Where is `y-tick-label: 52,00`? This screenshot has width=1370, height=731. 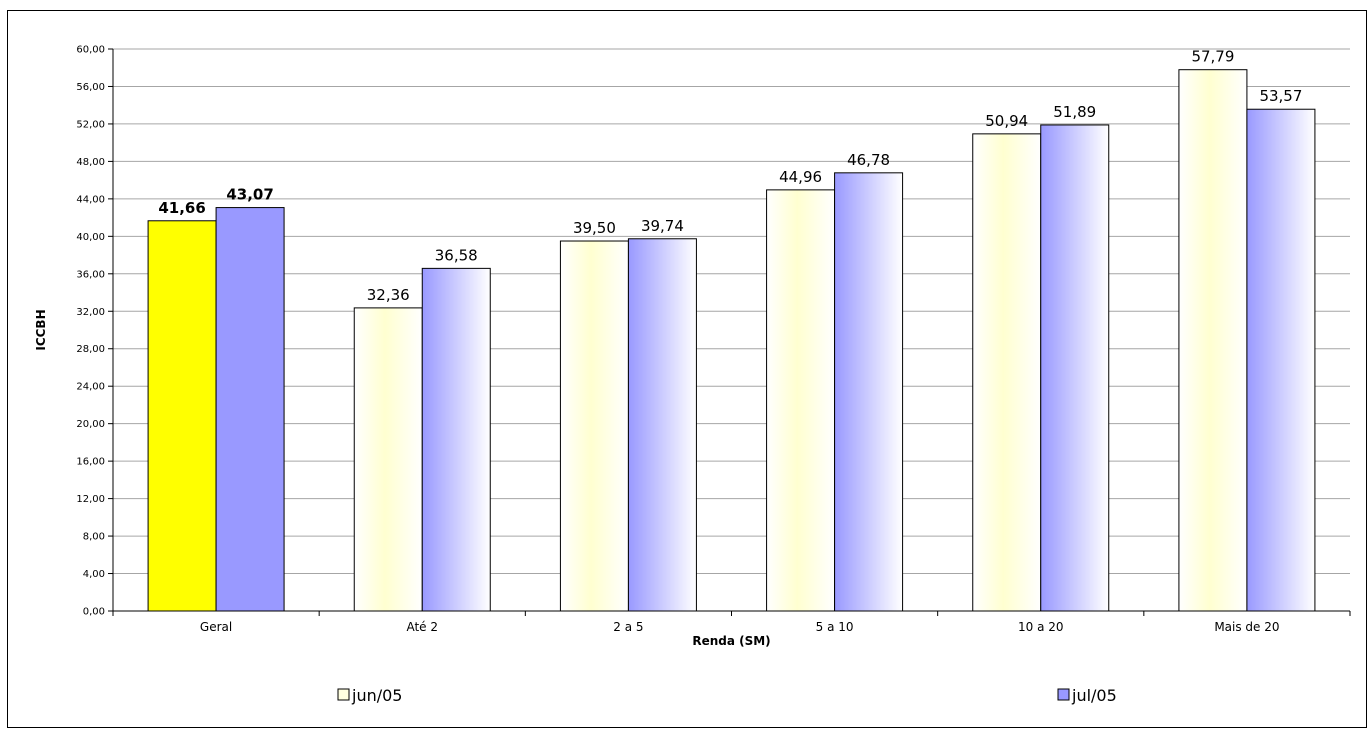
y-tick-label: 52,00 is located at coordinates (90, 124).